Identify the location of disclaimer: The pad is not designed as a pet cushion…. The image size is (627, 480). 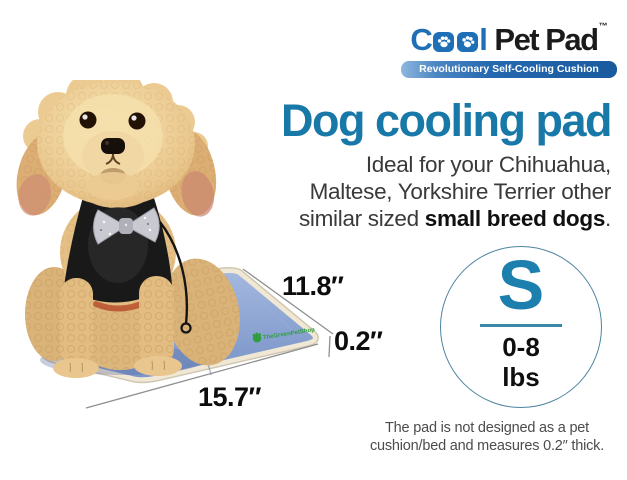
(487, 437).